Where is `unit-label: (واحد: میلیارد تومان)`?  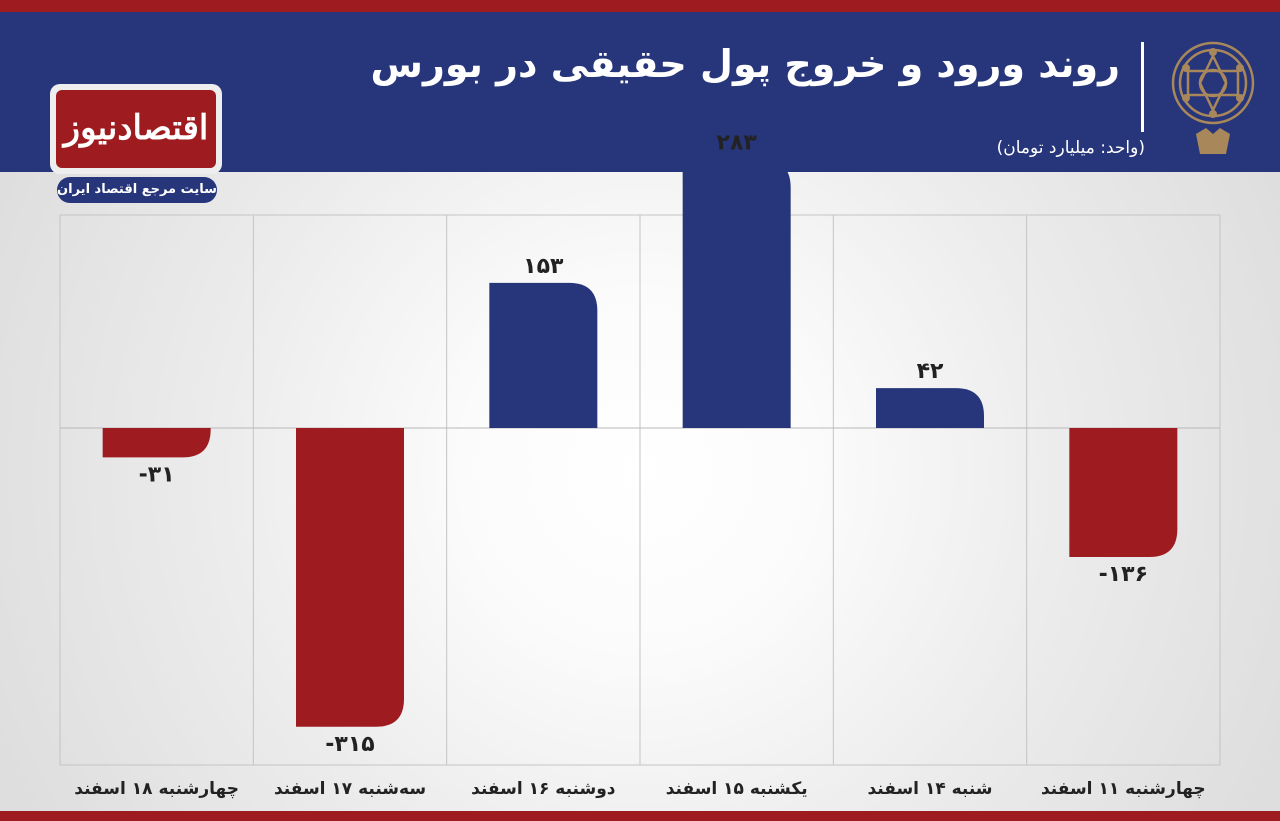
unit-label: (واحد: میلیارد تومان) is located at coordinates (1070, 148).